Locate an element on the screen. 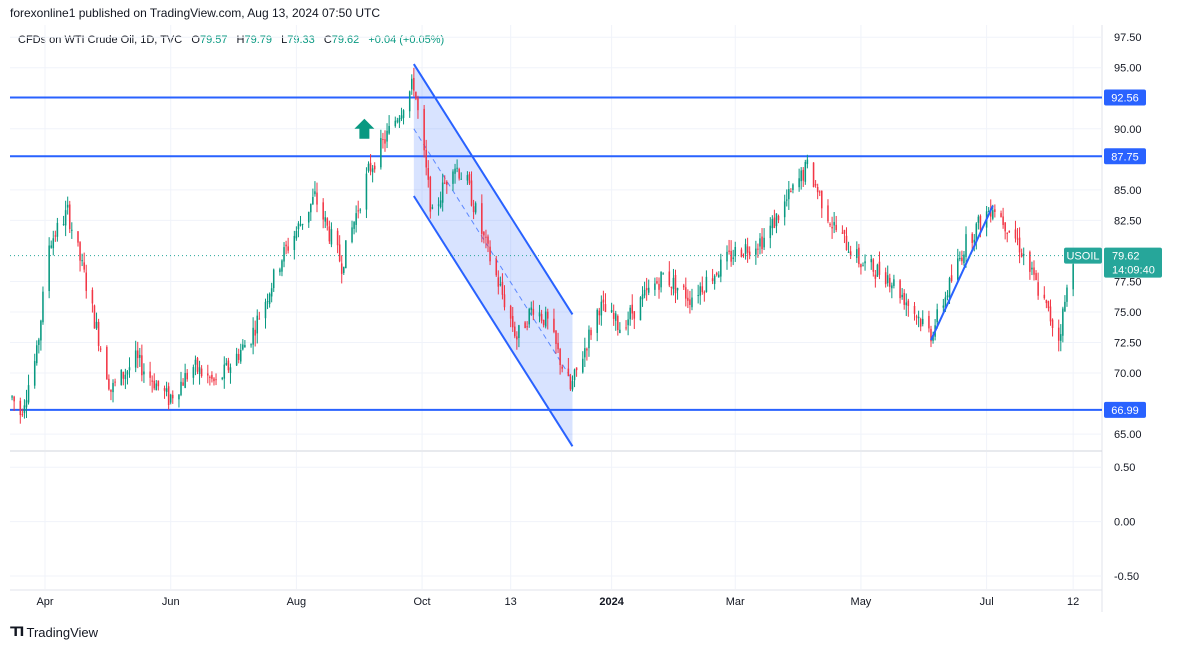 This screenshot has height=650, width=1177. channel-fill is located at coordinates (493, 255).